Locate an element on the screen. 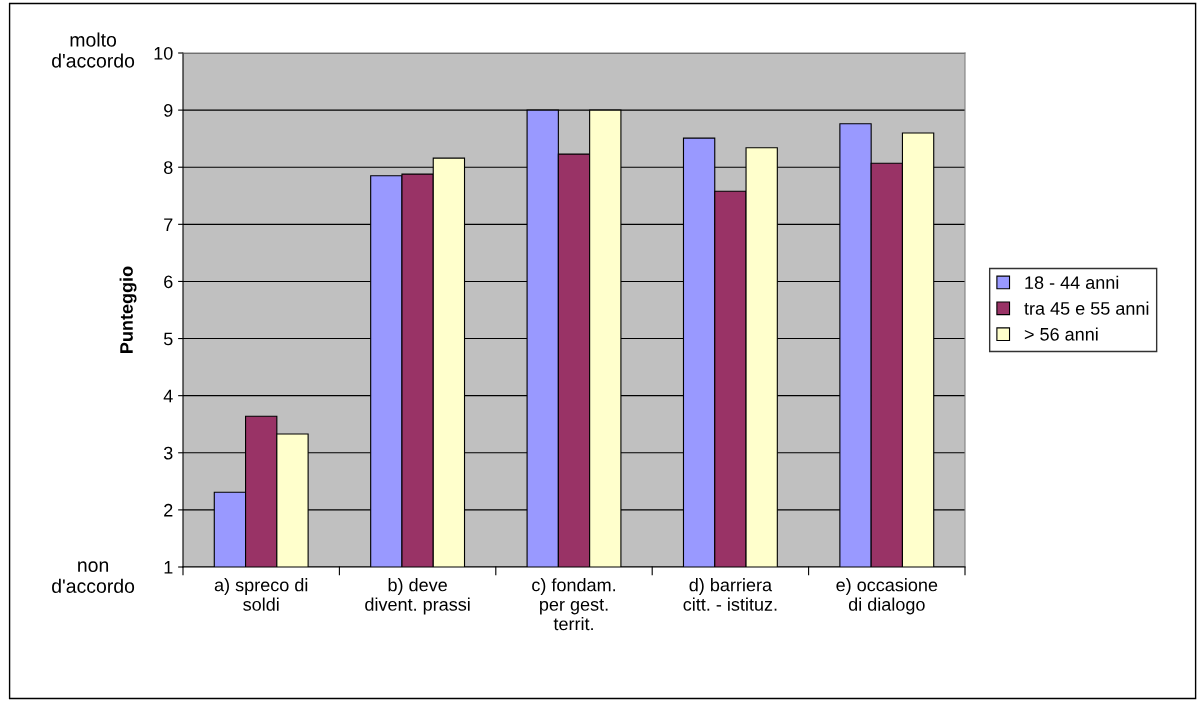 This screenshot has width=1198, height=702. y-axis-title: Punteggio is located at coordinates (128, 309).